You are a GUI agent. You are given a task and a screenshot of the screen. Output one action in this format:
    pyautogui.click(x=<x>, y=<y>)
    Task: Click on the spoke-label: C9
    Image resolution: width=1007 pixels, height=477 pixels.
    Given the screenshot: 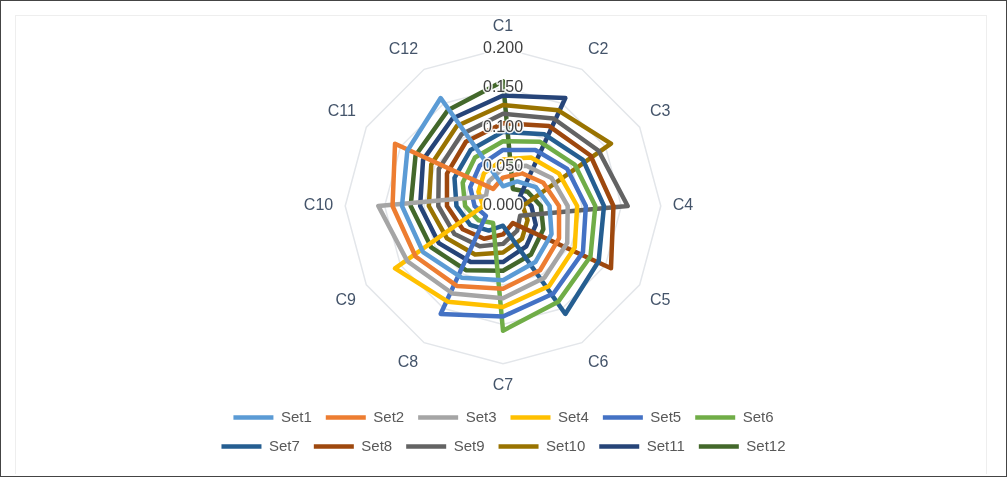 What is the action you would take?
    pyautogui.click(x=346, y=299)
    